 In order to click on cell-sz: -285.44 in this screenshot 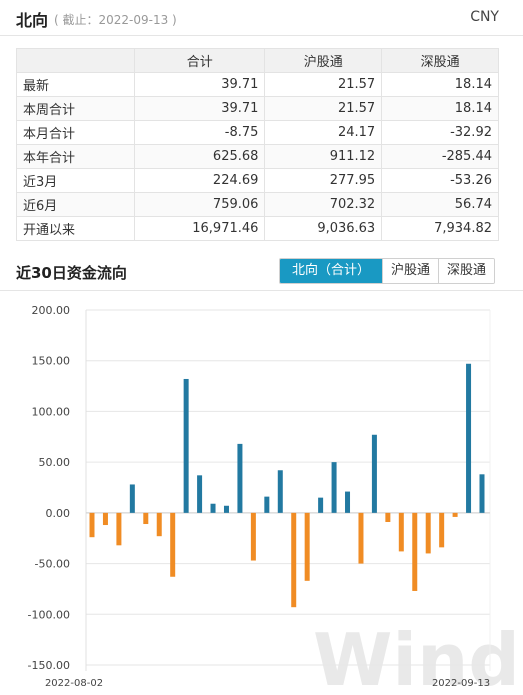, I will do `click(440, 156)`.